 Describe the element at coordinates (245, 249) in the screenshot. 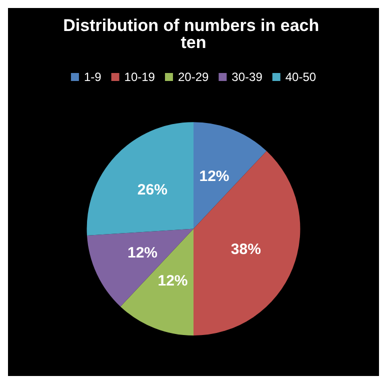

I see `data-label: 38%` at that location.